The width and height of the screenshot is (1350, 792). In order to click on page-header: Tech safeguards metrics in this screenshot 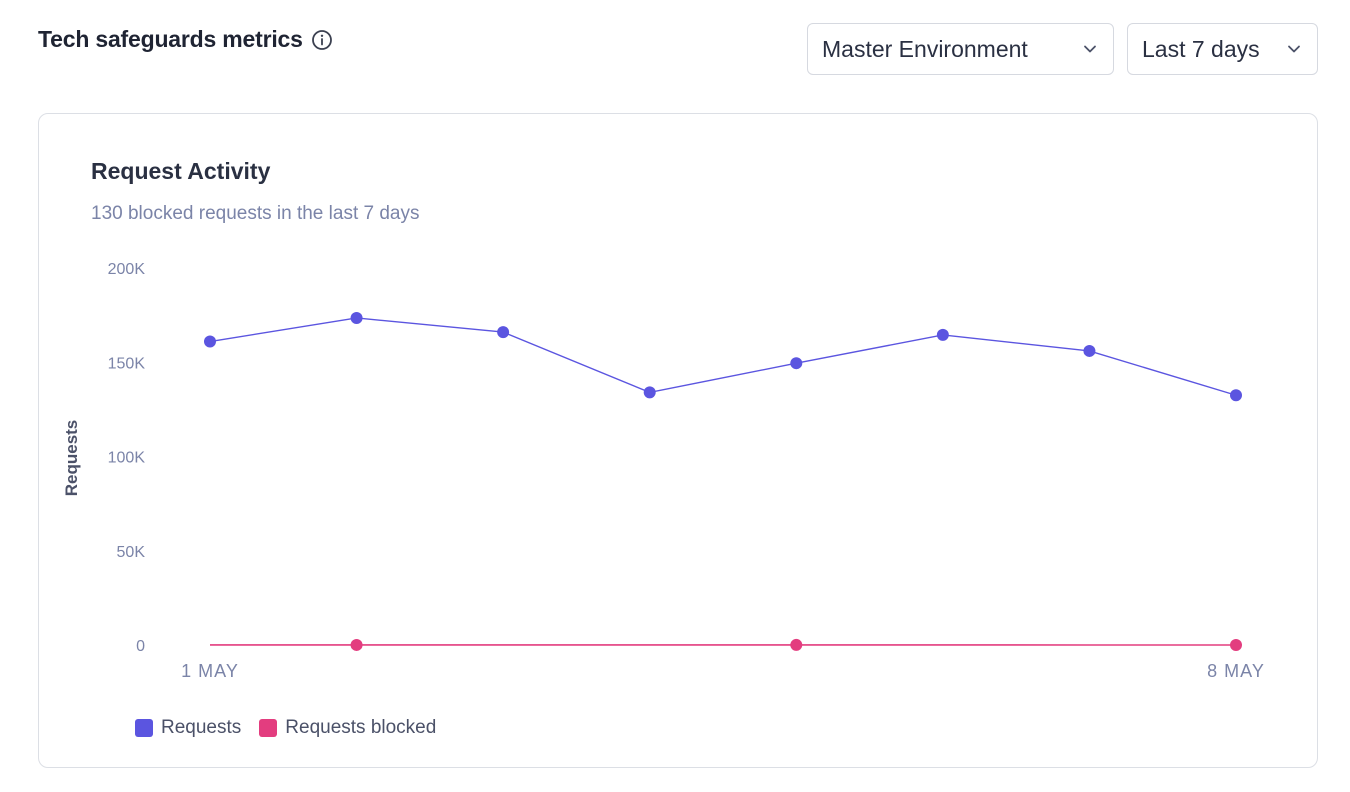, I will do `click(185, 39)`.